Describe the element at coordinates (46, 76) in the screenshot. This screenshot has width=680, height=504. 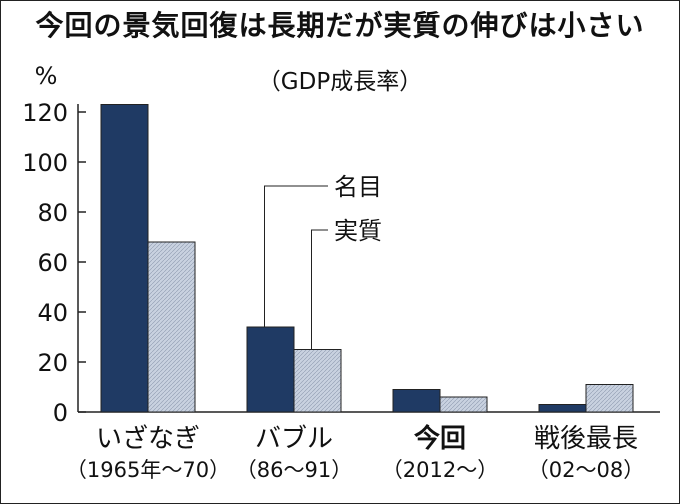
I see `y-axis-unit: %` at that location.